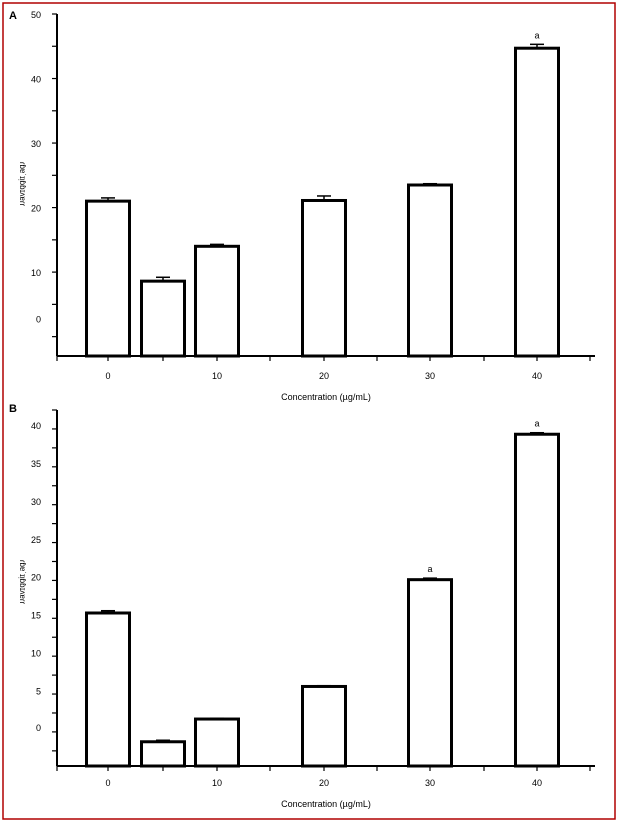  What do you see at coordinates (38, 691) in the screenshot?
I see `y-tick-label: 5` at bounding box center [38, 691].